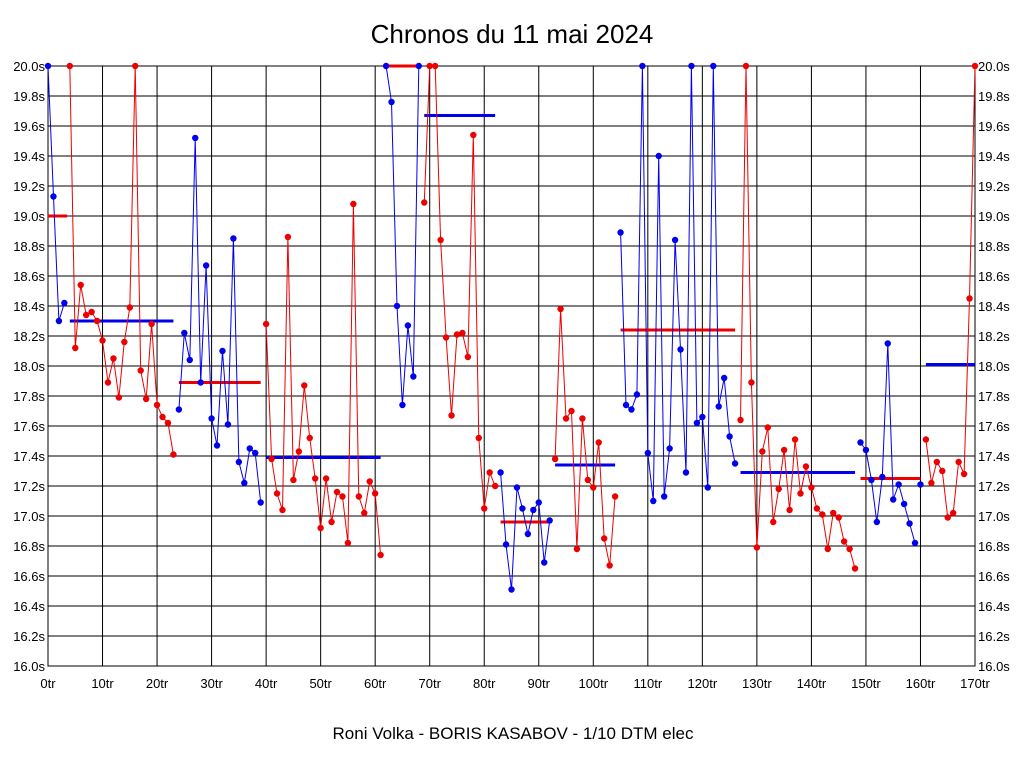 This screenshot has width=1024, height=768. What do you see at coordinates (539, 683) in the screenshot?
I see `x-tick-label: 90tr` at bounding box center [539, 683].